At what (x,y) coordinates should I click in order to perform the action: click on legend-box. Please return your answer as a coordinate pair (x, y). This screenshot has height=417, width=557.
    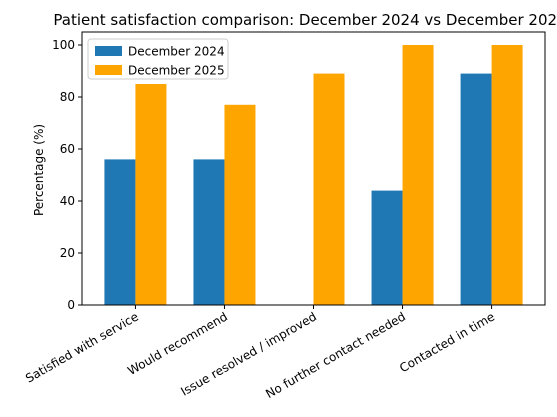
    Looking at the image, I should click on (158, 59).